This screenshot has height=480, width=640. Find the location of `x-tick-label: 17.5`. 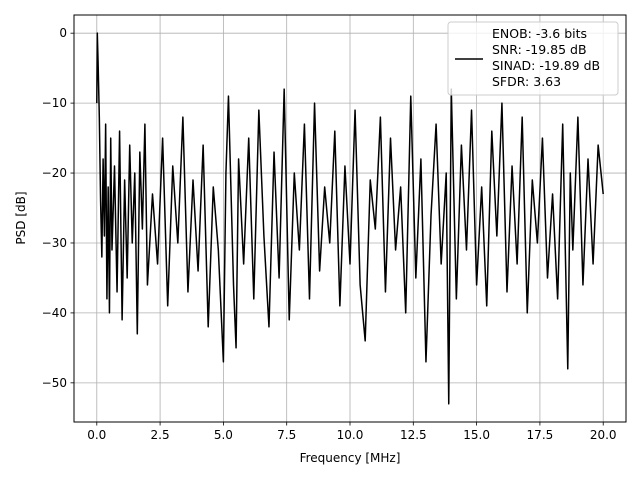

x-tick-label: 17.5 is located at coordinates (540, 435).